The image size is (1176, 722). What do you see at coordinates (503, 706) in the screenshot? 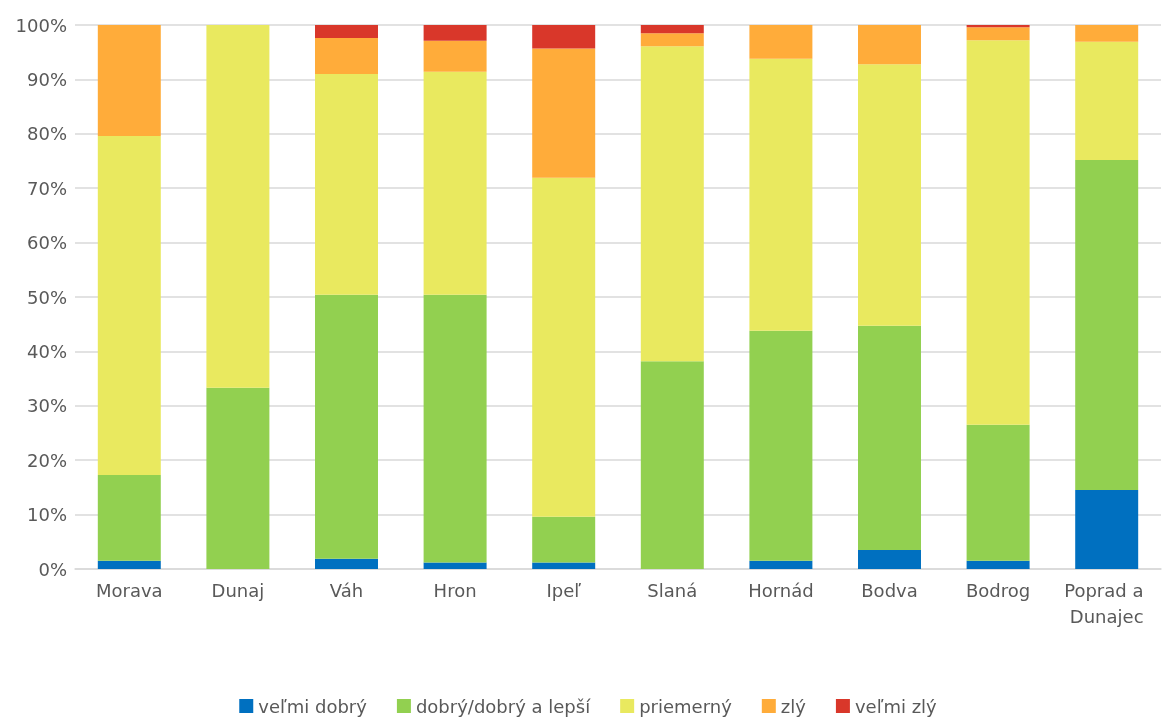
I see `legend-label: dobrý/dobrý a lepší` at bounding box center [503, 706].